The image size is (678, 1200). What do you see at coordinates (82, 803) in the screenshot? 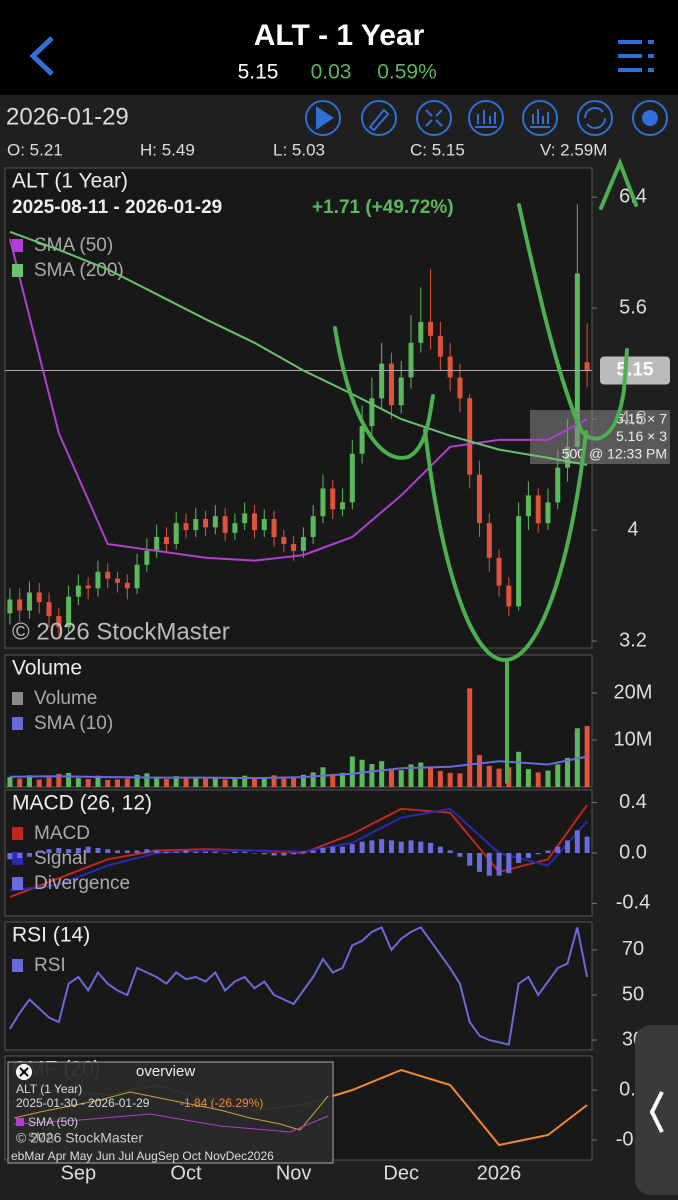
I see `panel-title: MACD (26, 12)` at bounding box center [82, 803].